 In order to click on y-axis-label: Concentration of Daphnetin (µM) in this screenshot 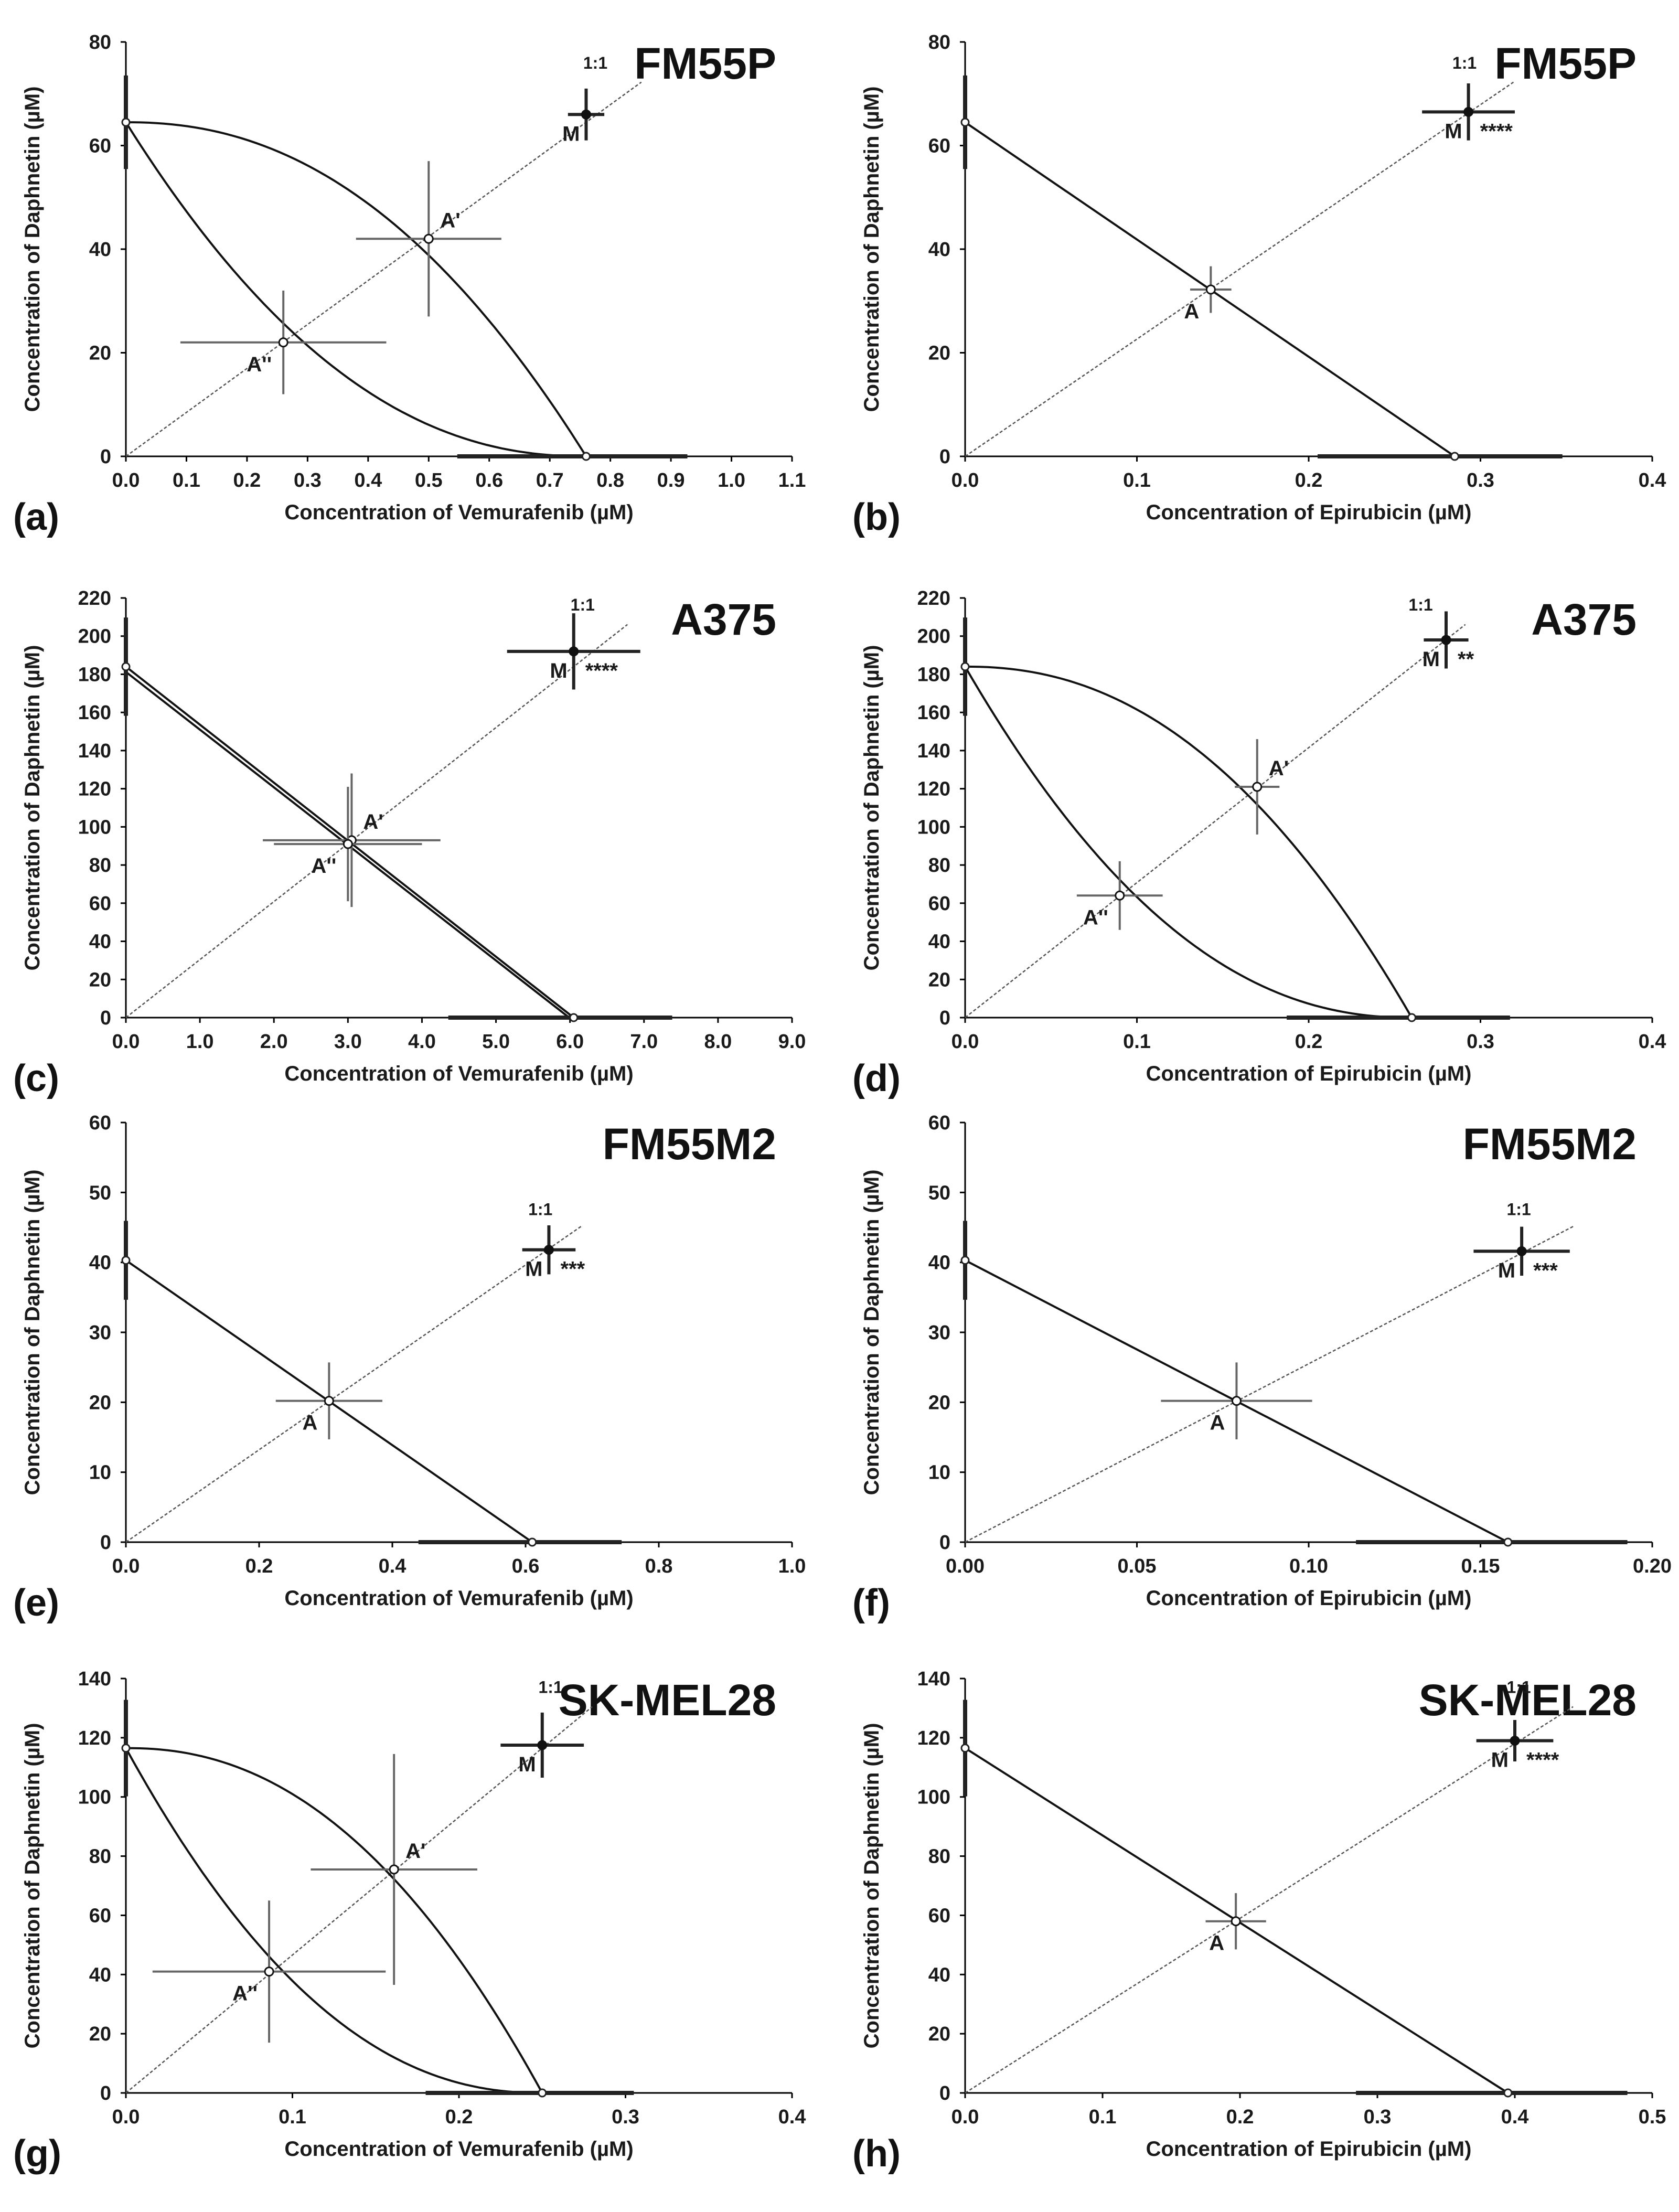, I will do `click(871, 249)`.